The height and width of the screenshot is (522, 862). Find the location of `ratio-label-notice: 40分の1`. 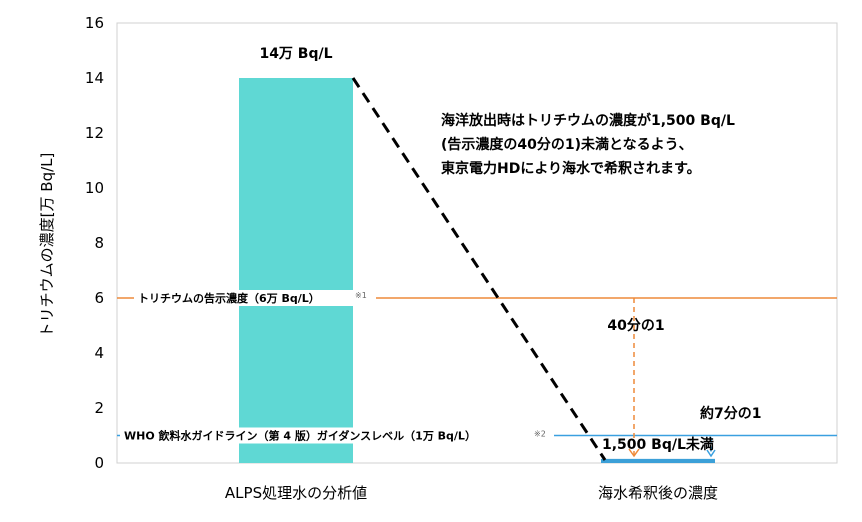

ratio-label-notice: 40分の1 is located at coordinates (635, 326).